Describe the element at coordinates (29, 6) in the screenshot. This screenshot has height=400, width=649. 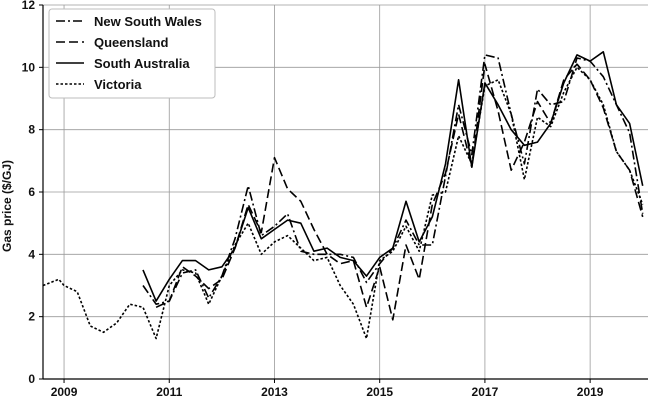
I see `y-tick-label: 12` at that location.